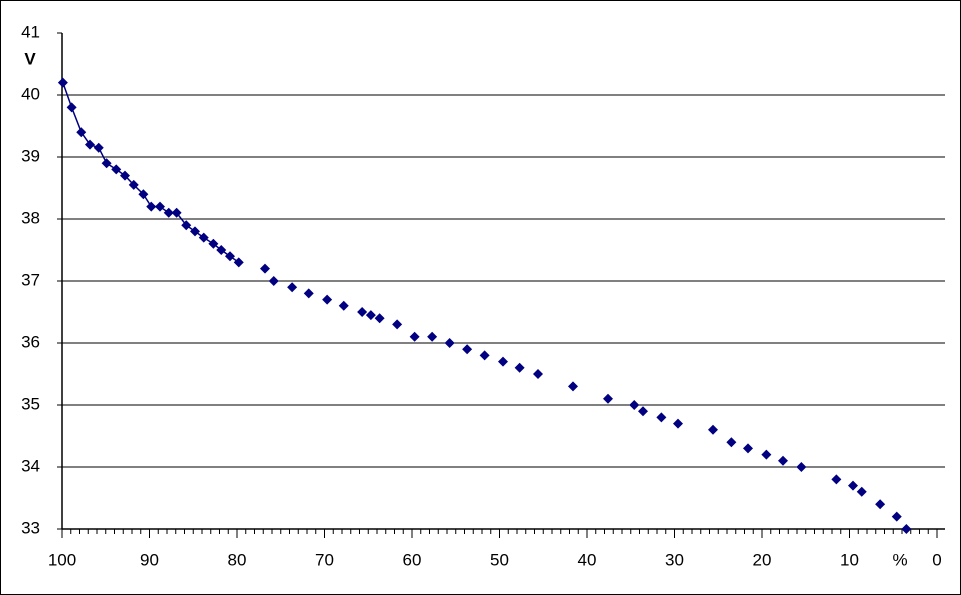 The image size is (961, 595). What do you see at coordinates (936, 559) in the screenshot?
I see `x-tick-label: 0` at bounding box center [936, 559].